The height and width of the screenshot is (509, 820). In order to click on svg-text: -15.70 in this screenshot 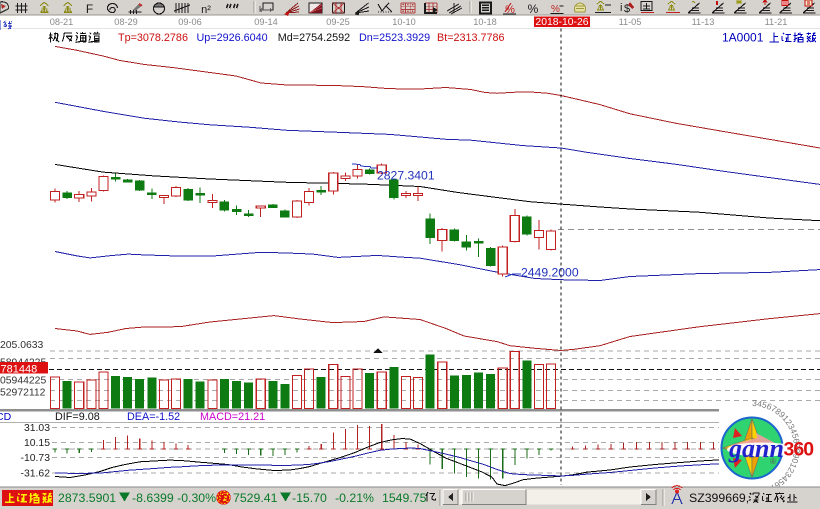, I will do `click(309, 498)`.